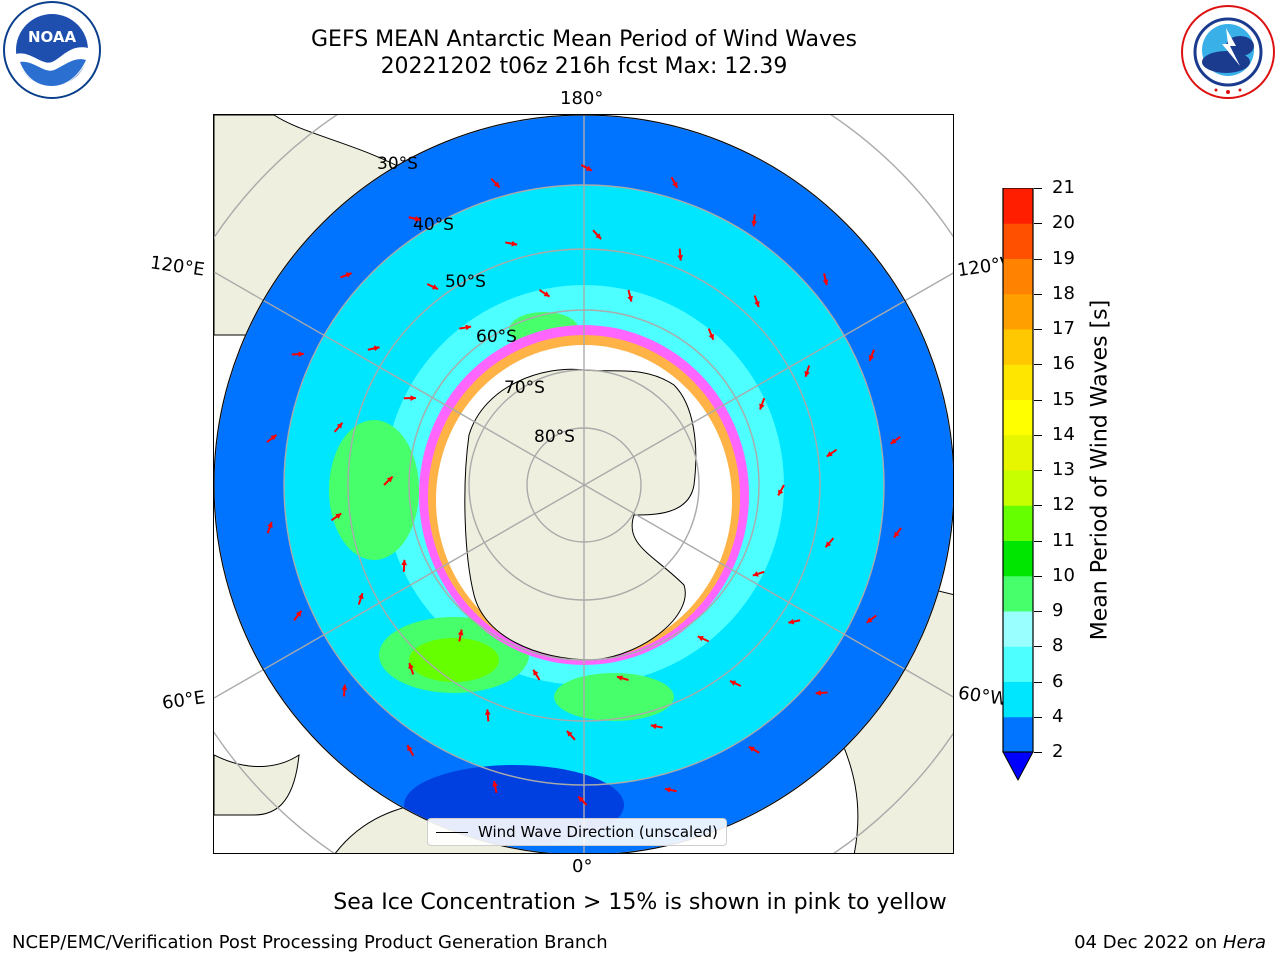  Describe the element at coordinates (1063, 399) in the screenshot. I see `colorbar-tick-label: 15` at that location.